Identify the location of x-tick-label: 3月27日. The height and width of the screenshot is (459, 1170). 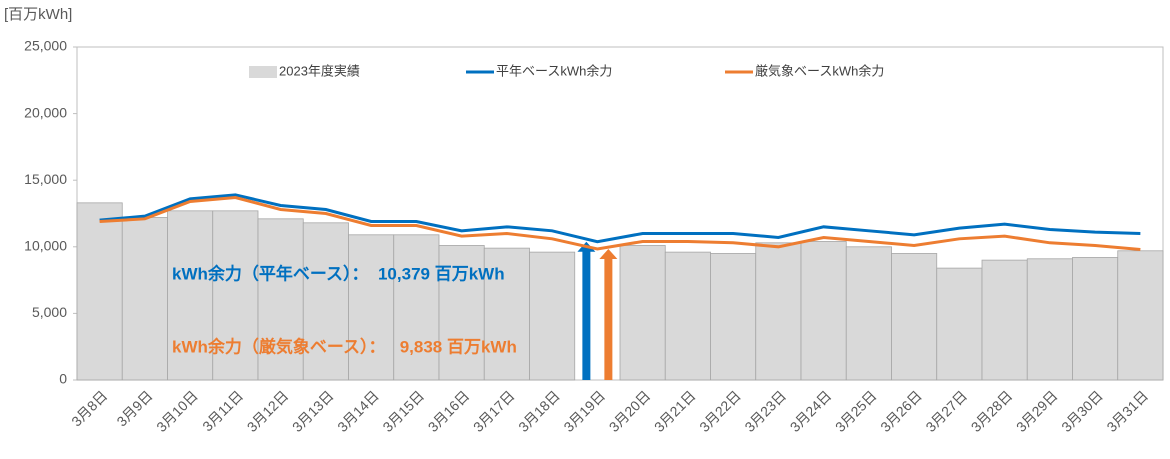
(946, 411).